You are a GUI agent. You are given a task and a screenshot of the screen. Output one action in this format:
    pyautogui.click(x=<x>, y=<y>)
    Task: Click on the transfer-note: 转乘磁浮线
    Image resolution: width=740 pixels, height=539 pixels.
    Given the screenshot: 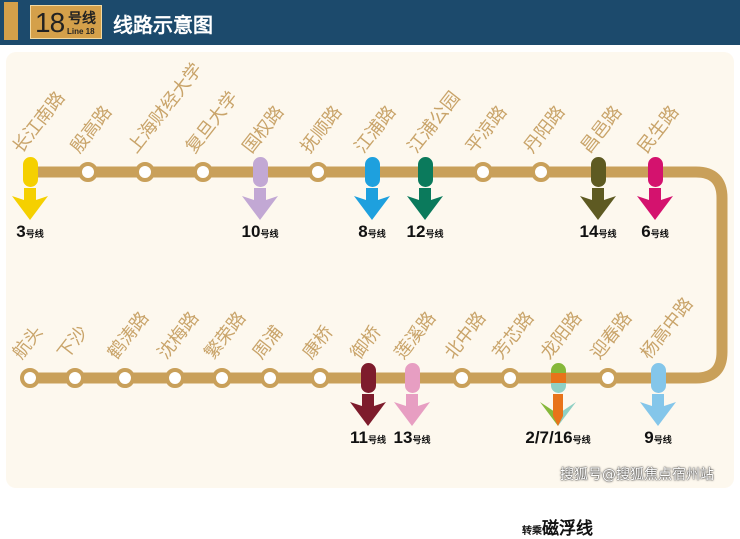 What is the action you would take?
    pyautogui.click(x=557, y=526)
    